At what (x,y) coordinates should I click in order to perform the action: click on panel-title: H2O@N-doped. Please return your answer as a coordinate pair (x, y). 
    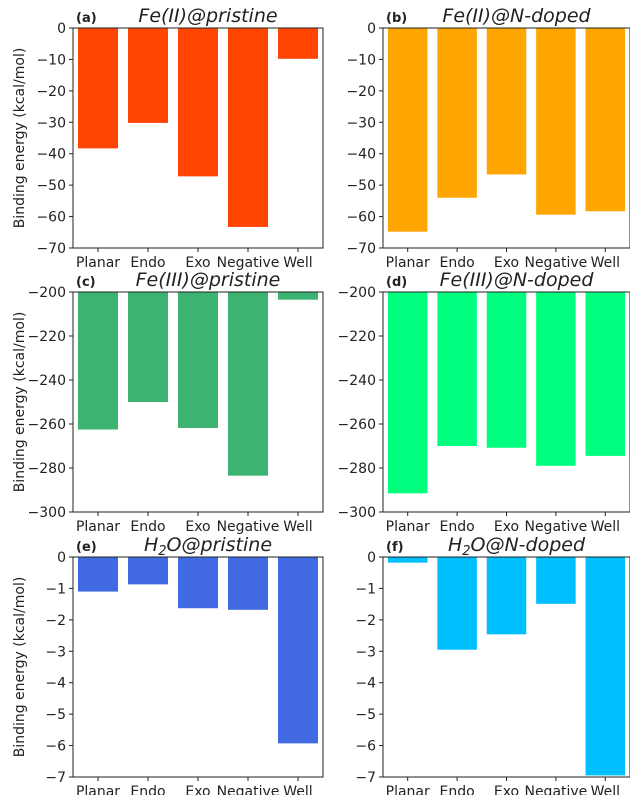
    Looking at the image, I should click on (517, 546).